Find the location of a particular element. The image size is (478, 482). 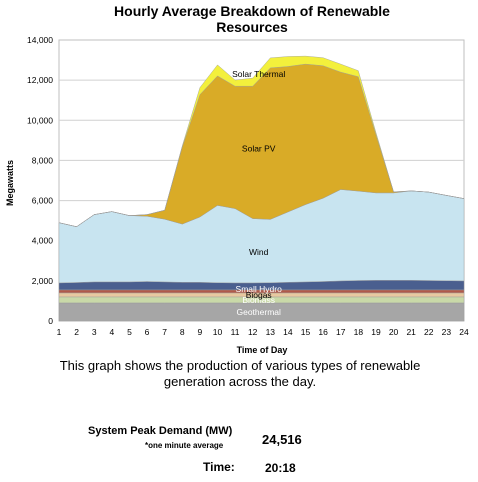

y-tick-label: 12,000 is located at coordinates (40, 80).